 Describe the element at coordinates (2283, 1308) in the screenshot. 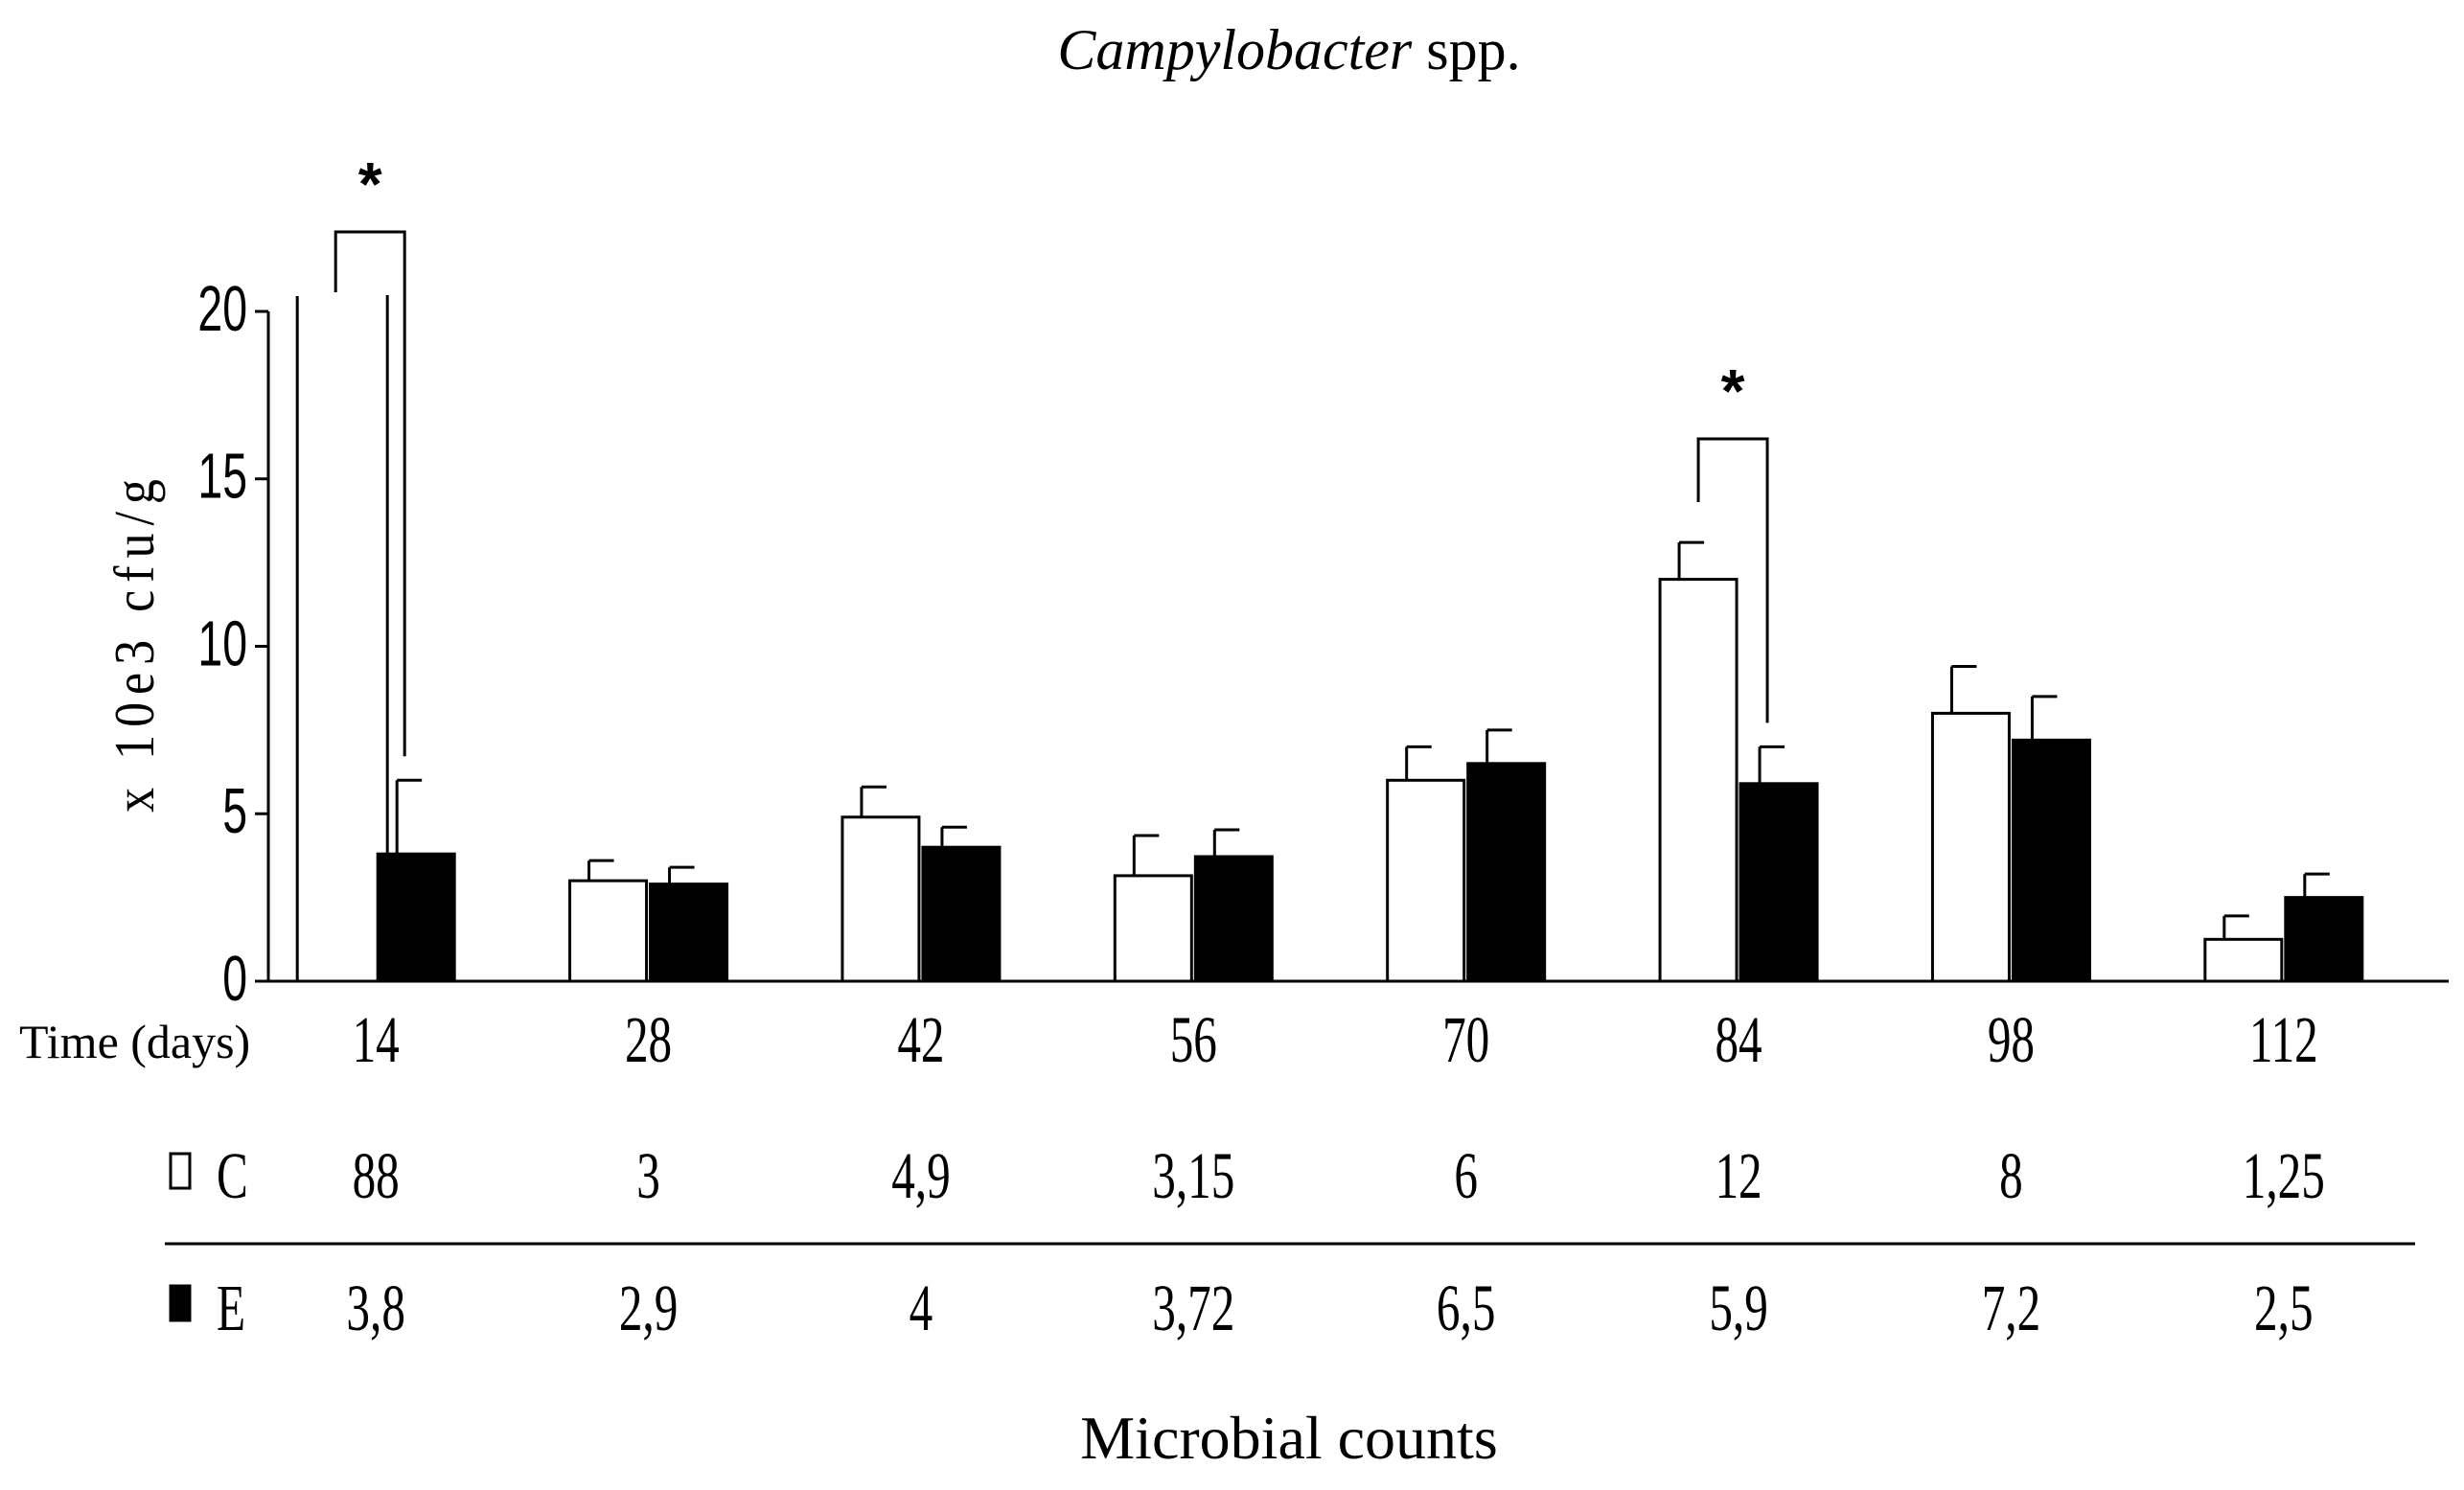

I see `table-value-e: 2,5` at that location.